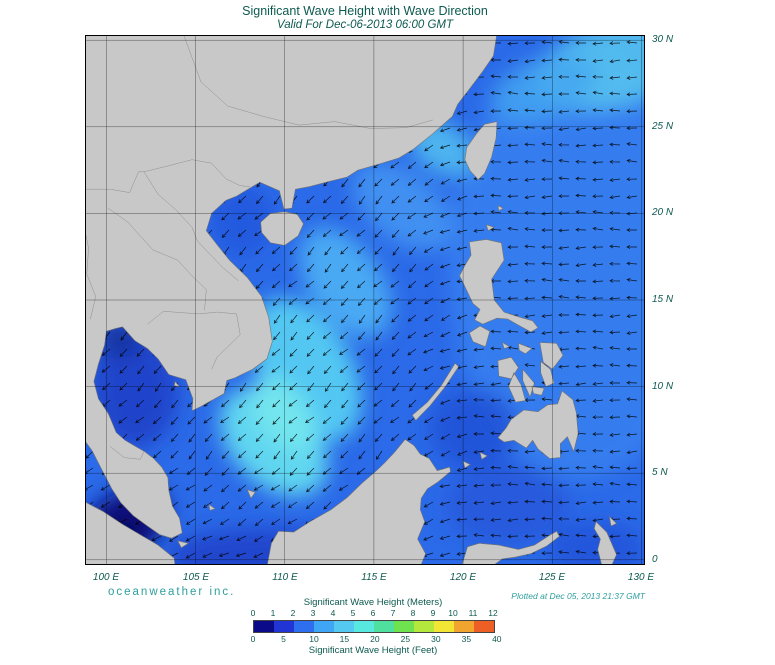 The image size is (775, 665). Describe the element at coordinates (453, 613) in the screenshot. I see `legend-meters-tick: 10` at that location.